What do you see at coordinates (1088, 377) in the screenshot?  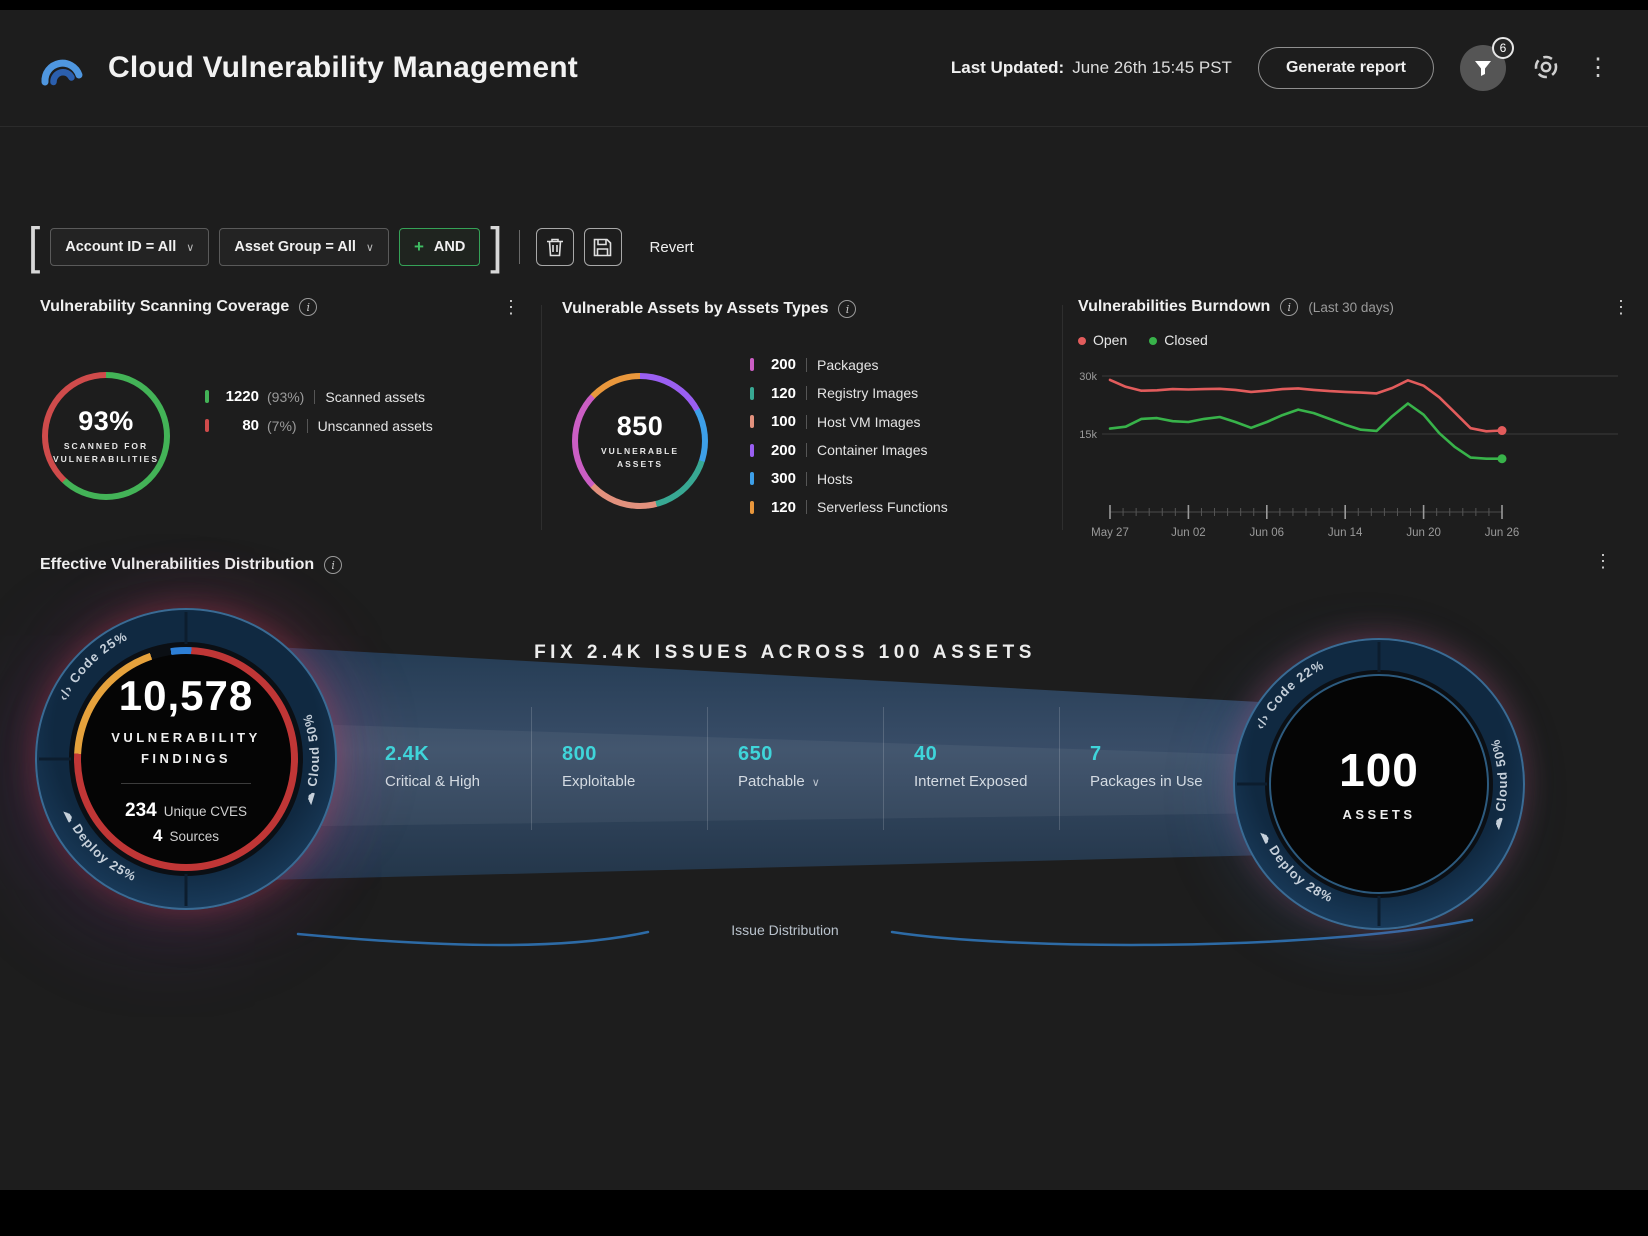 I see `svg-text: 30k` at bounding box center [1088, 377].